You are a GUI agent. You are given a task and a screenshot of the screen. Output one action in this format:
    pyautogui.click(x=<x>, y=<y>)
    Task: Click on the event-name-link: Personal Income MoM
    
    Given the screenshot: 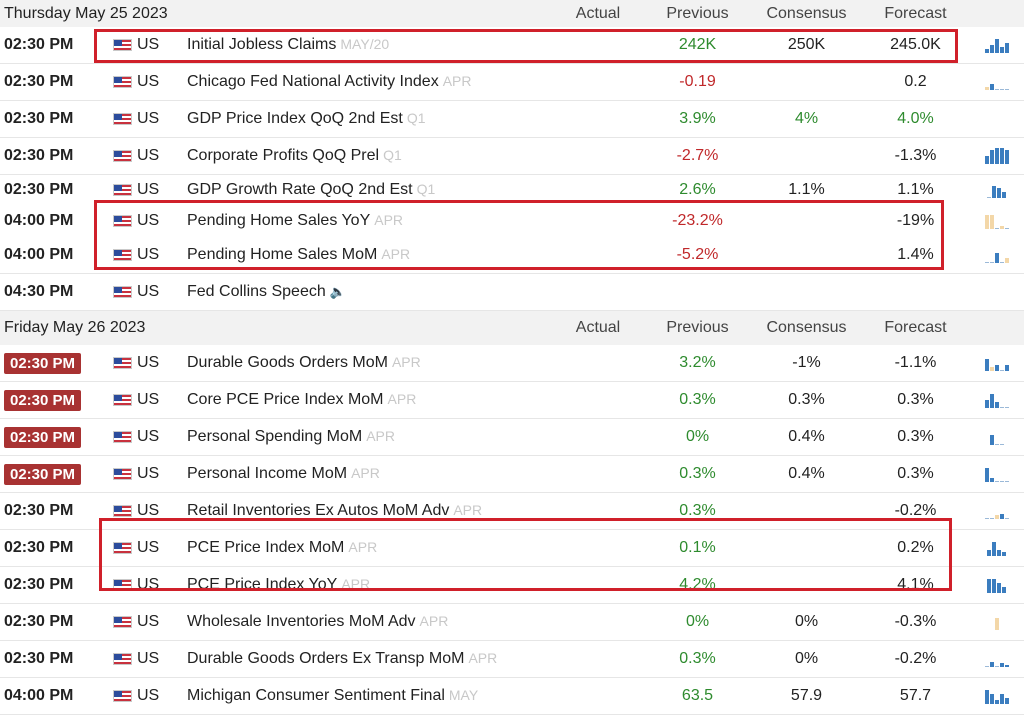 What is the action you would take?
    pyautogui.click(x=267, y=473)
    